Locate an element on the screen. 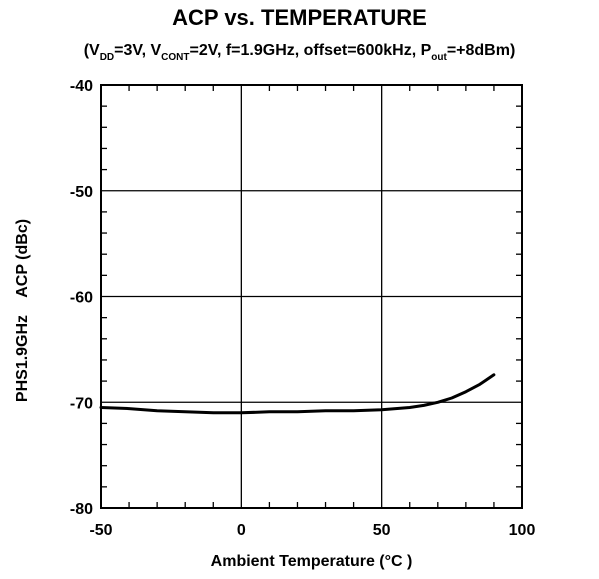 This screenshot has height=579, width=599. subtitle-sub-cont: CONT is located at coordinates (175, 57).